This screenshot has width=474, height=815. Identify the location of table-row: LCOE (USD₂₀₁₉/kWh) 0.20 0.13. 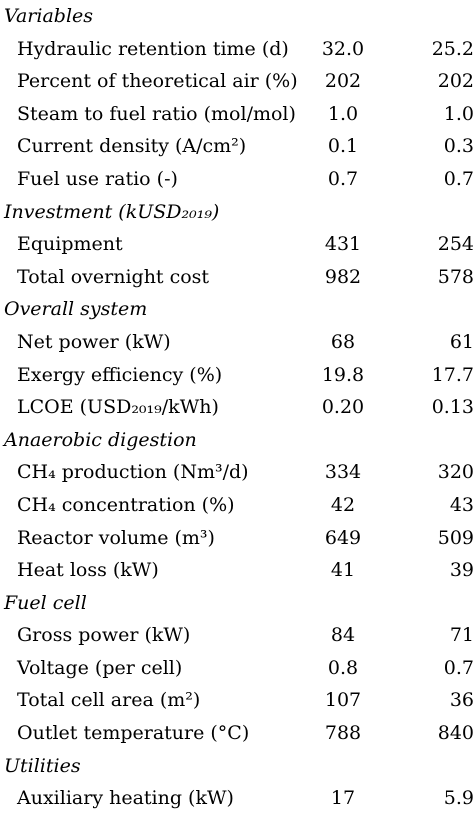
(237, 407).